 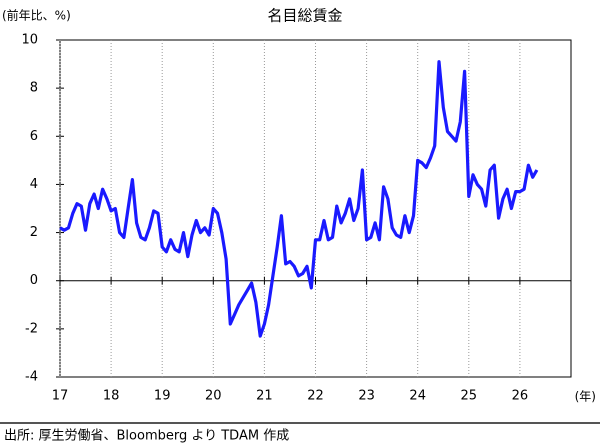 I want to click on x-tick-label: 25, so click(x=469, y=396).